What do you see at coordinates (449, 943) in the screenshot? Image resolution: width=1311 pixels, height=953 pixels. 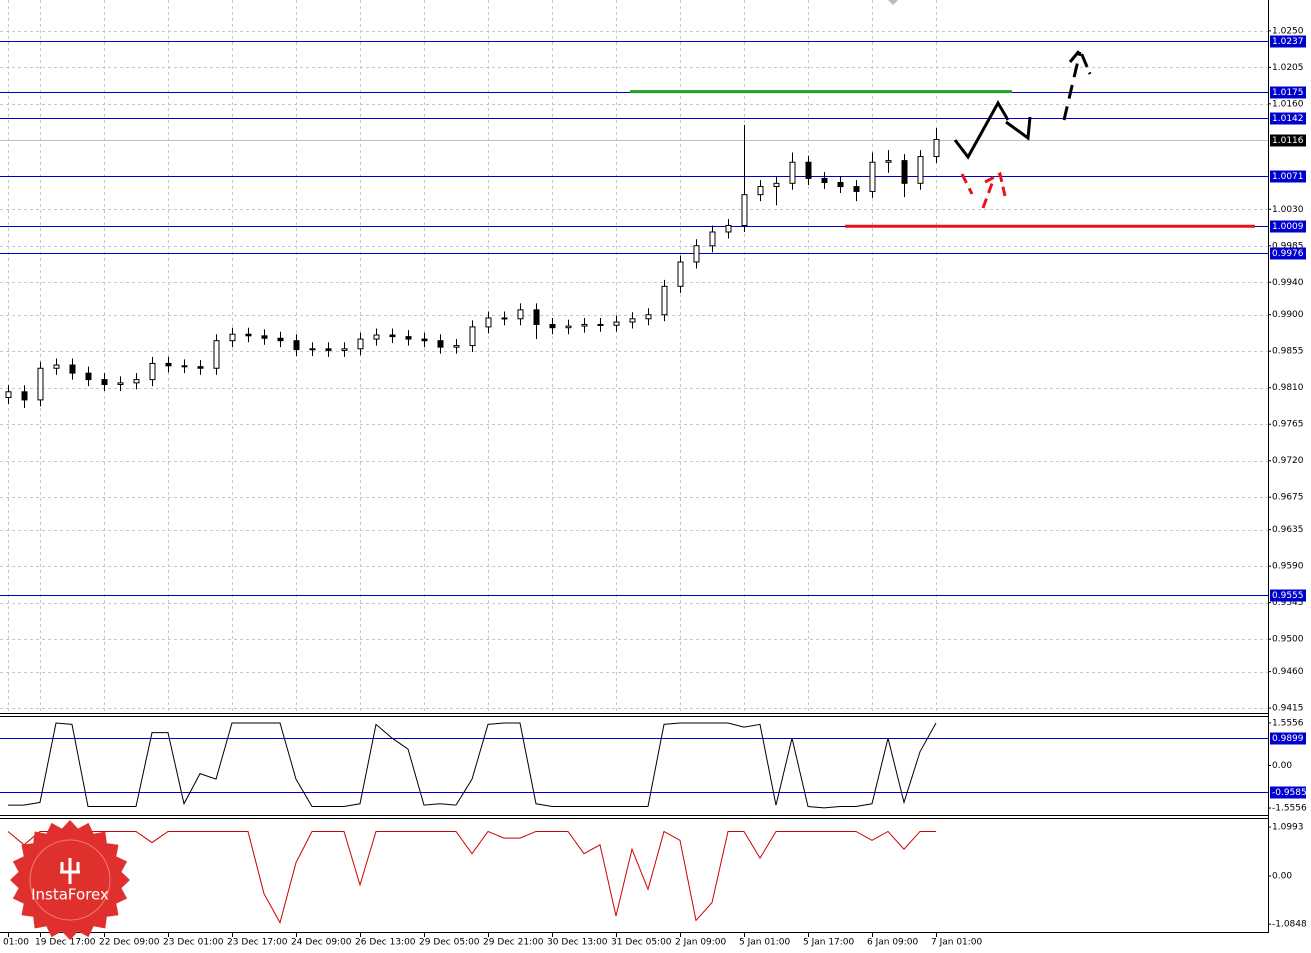 I see `x-tick-label: 29 Dec 05:00` at bounding box center [449, 943].